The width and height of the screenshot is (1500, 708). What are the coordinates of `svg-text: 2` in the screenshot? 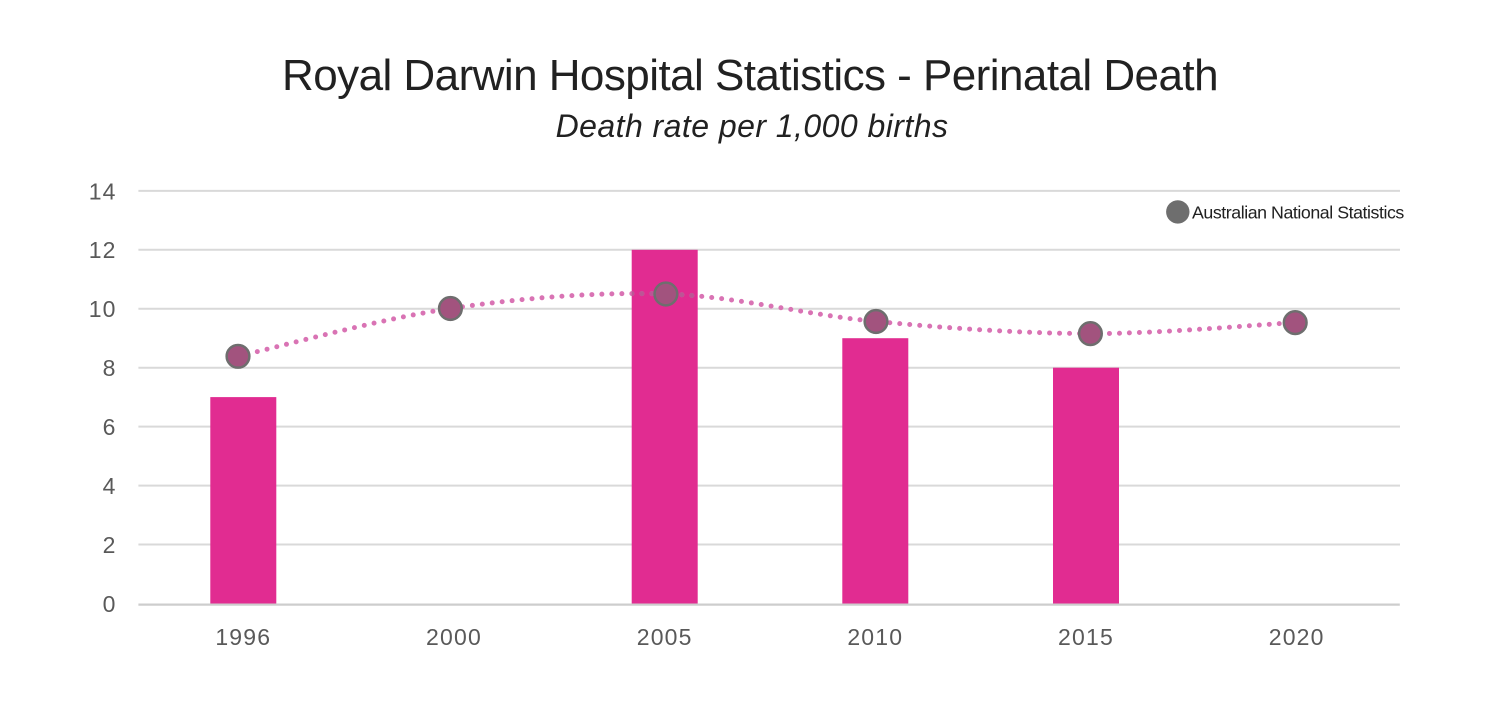 It's located at (110, 545).